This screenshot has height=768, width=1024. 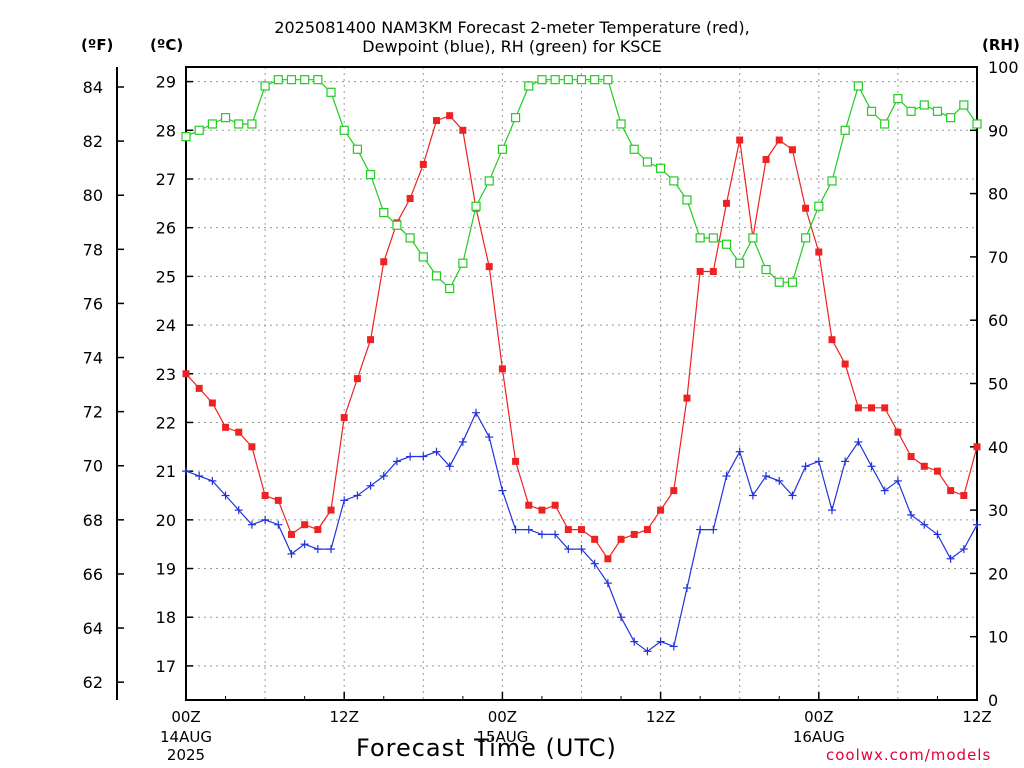 I want to click on rh-tick-label: 90, so click(x=998, y=130).